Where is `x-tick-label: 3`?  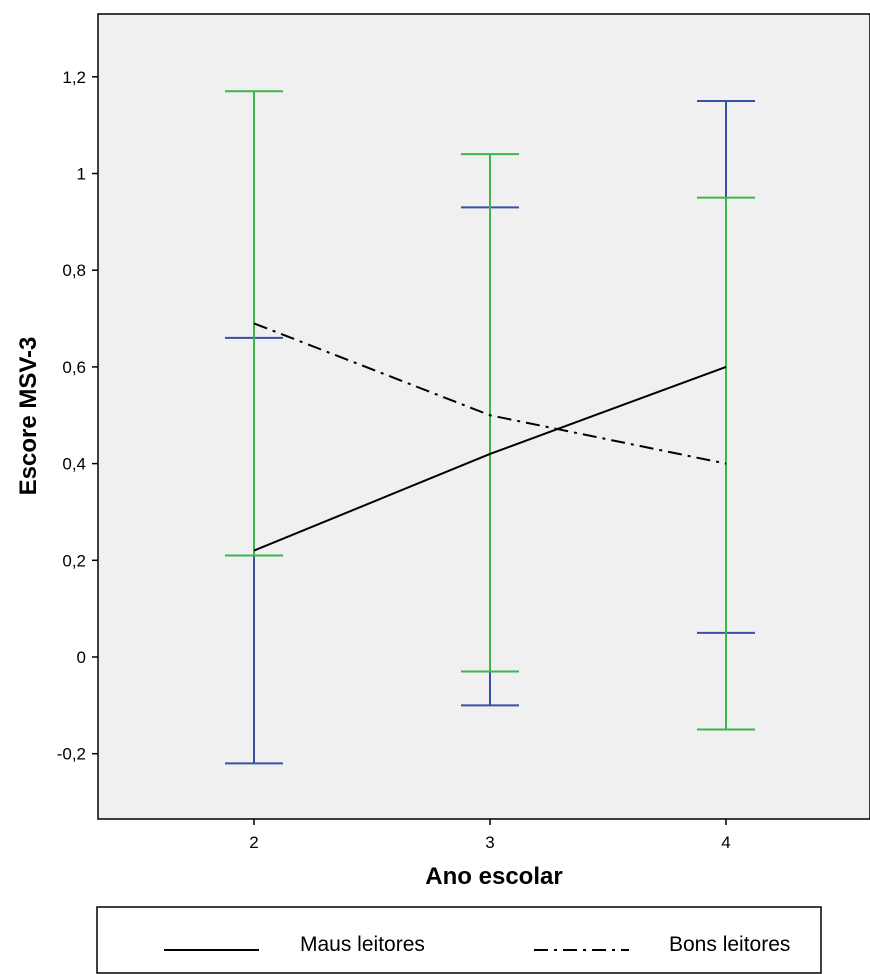 x-tick-label: 3 is located at coordinates (489, 842).